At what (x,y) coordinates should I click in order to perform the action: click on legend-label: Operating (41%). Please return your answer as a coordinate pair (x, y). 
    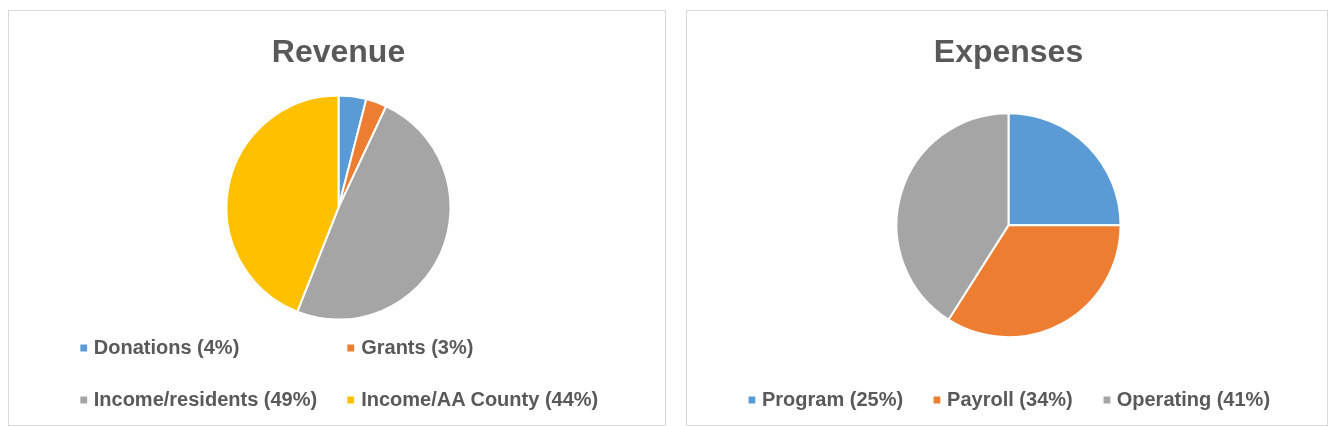
    Looking at the image, I should click on (1193, 399).